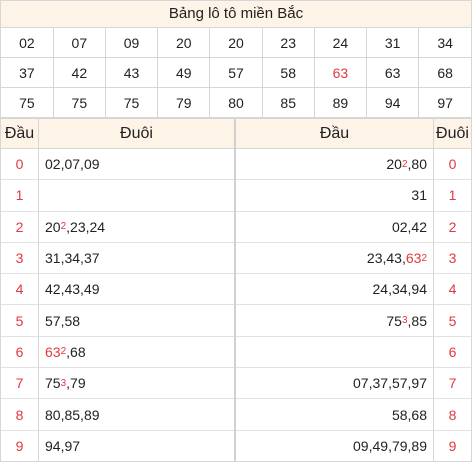 Image resolution: width=472 pixels, height=462 pixels. I want to click on loto-number: 37, so click(91, 258).